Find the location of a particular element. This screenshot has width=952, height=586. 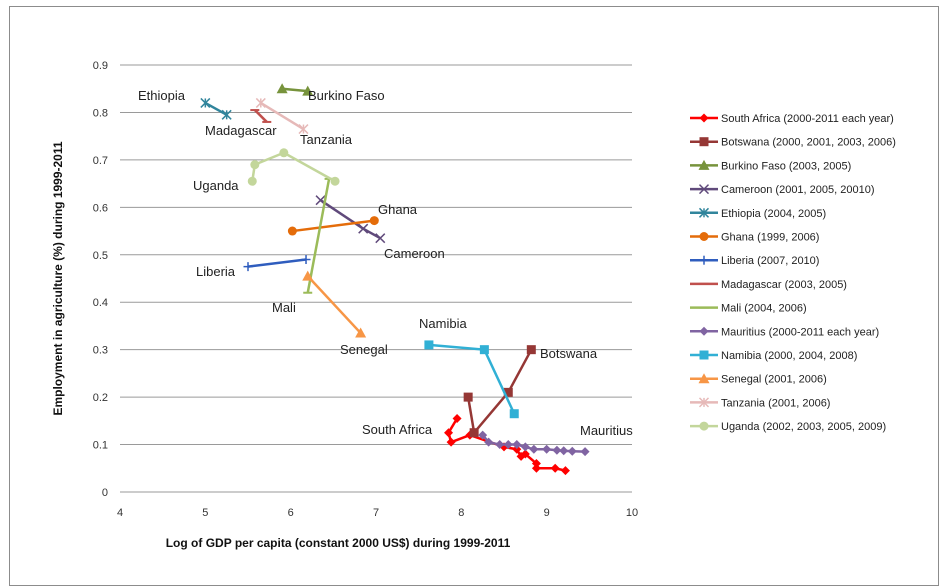

legend-item-south-africa: South Africa (2000-2011 each year) is located at coordinates (792, 119).